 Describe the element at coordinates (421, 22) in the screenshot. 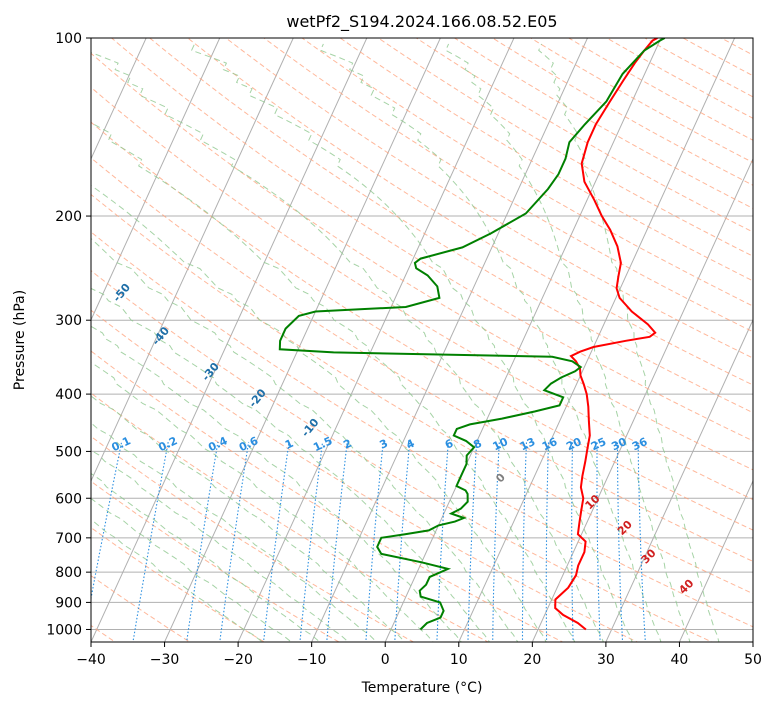

I see `chart-title: wetPf2_S194.2024.166.08.52.E05` at that location.